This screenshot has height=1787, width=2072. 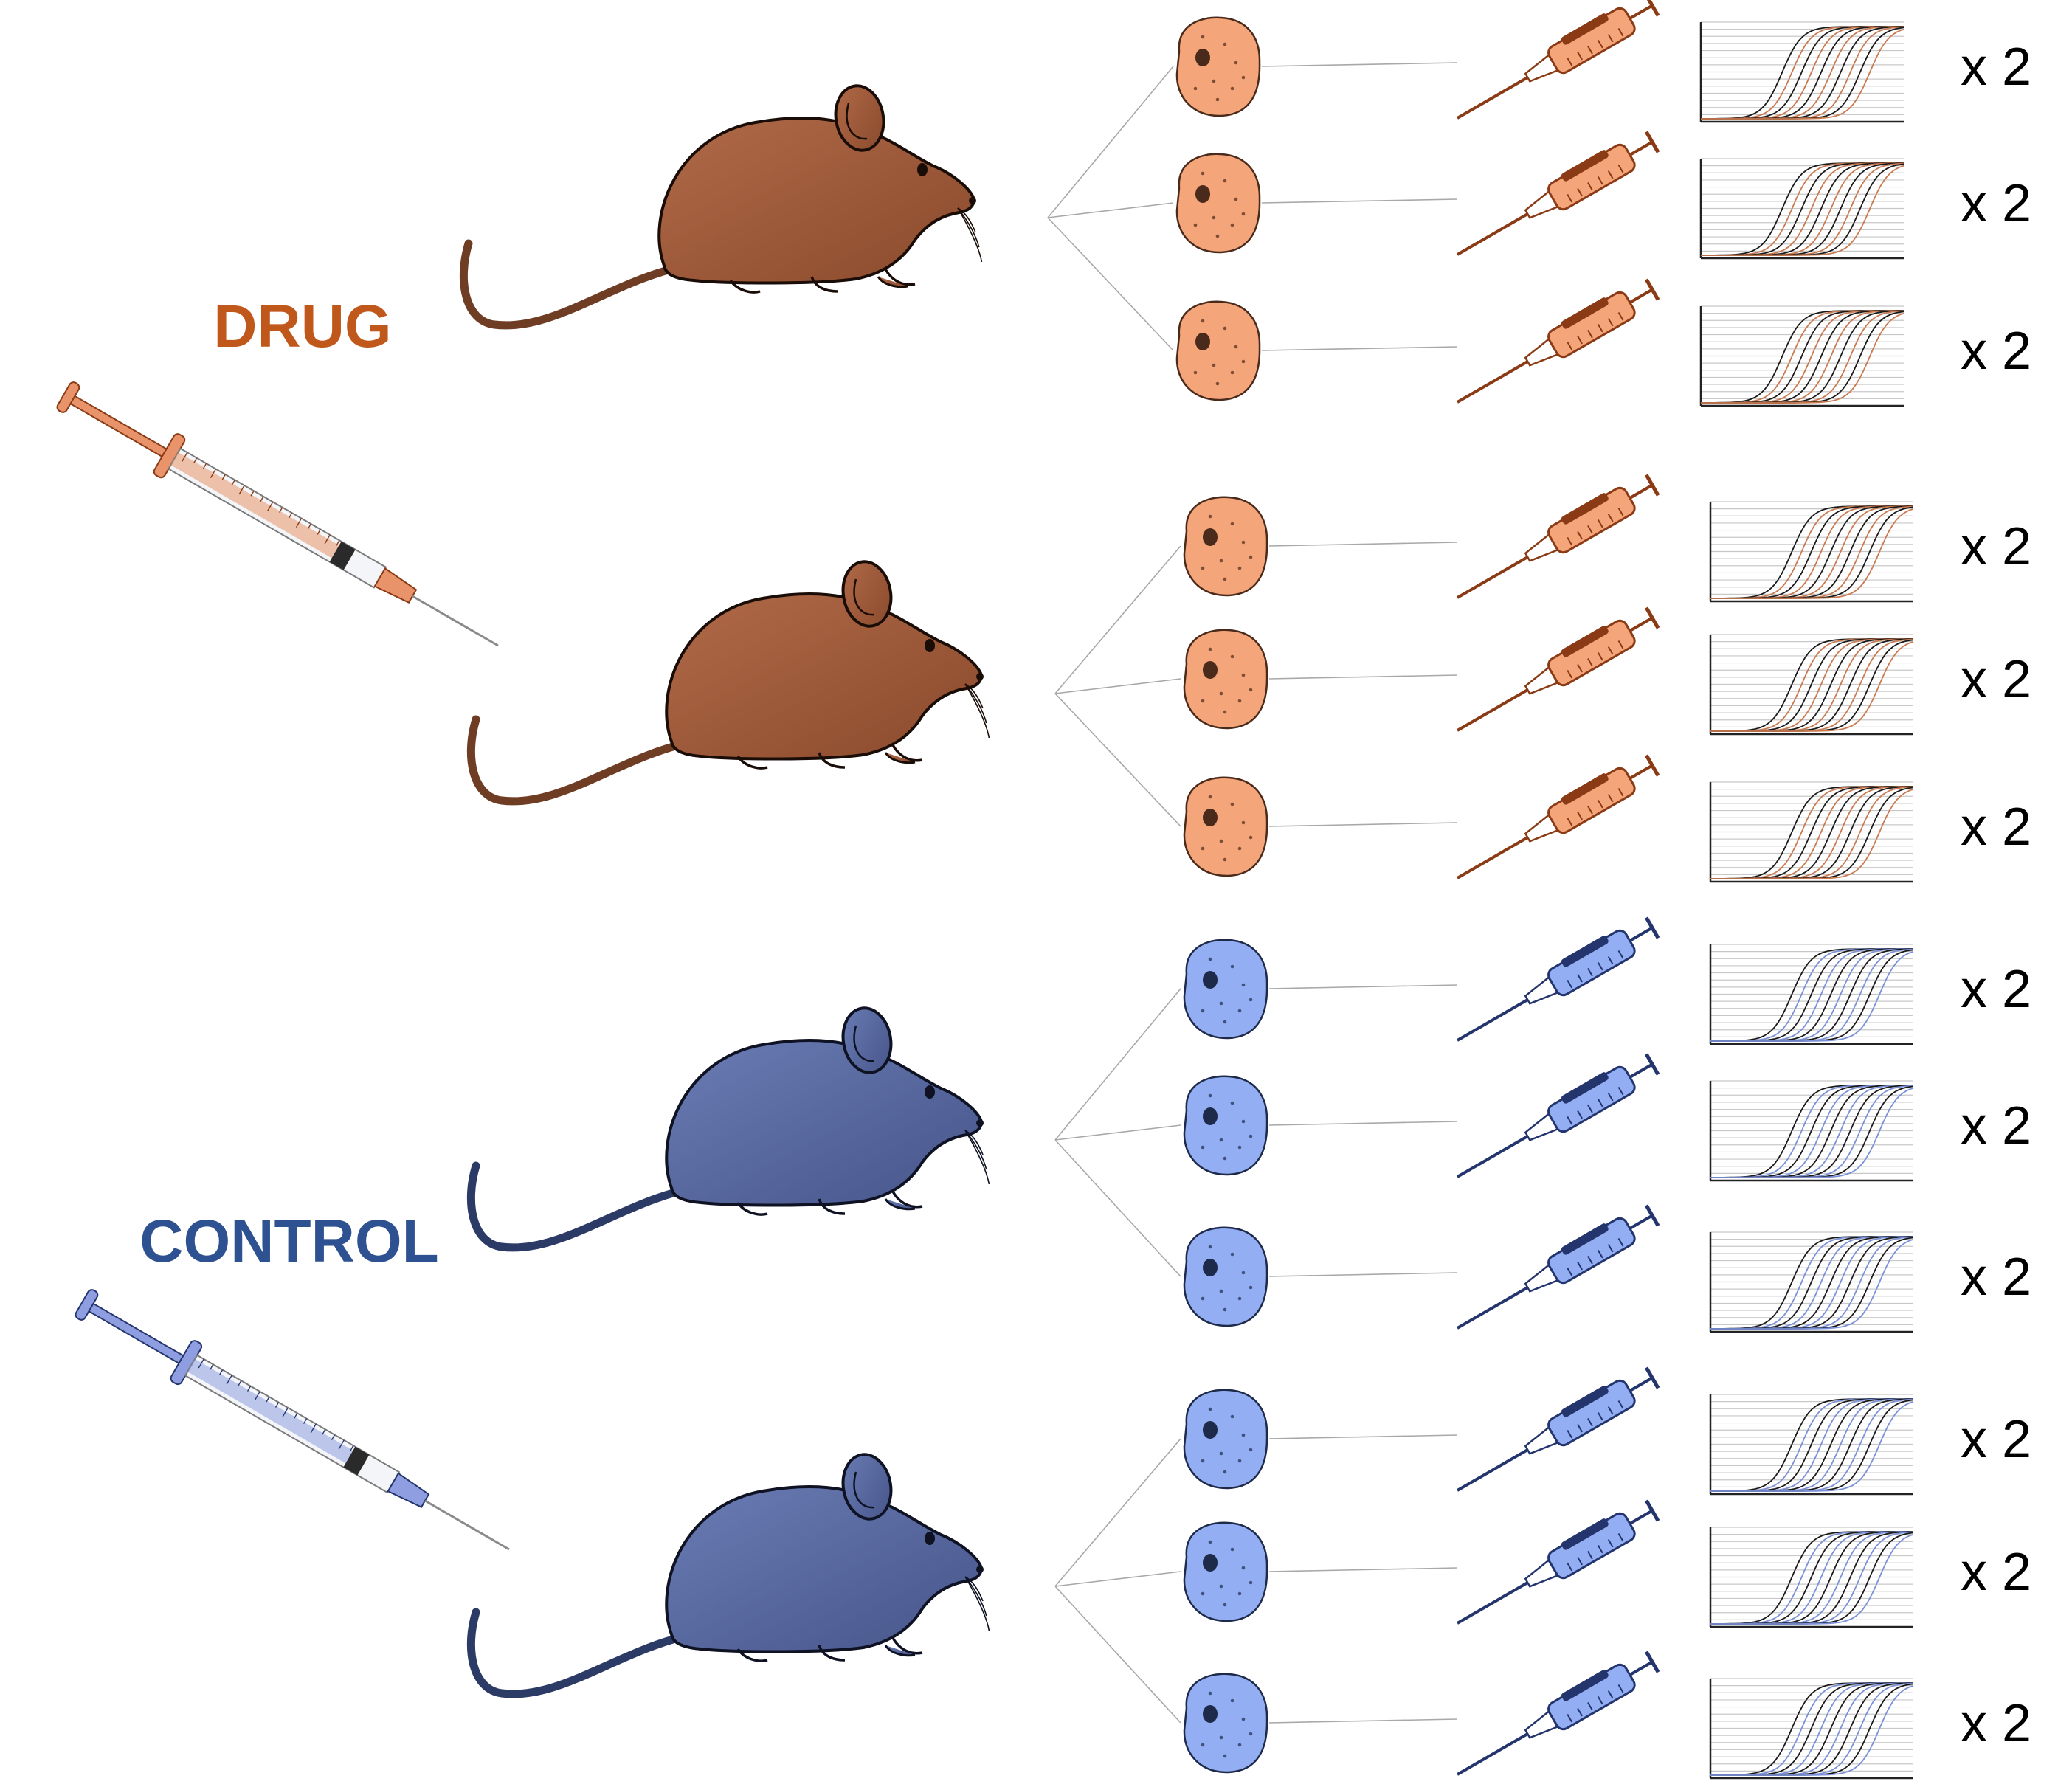 I want to click on group-label-control: CONTROL, so click(x=288, y=1241).